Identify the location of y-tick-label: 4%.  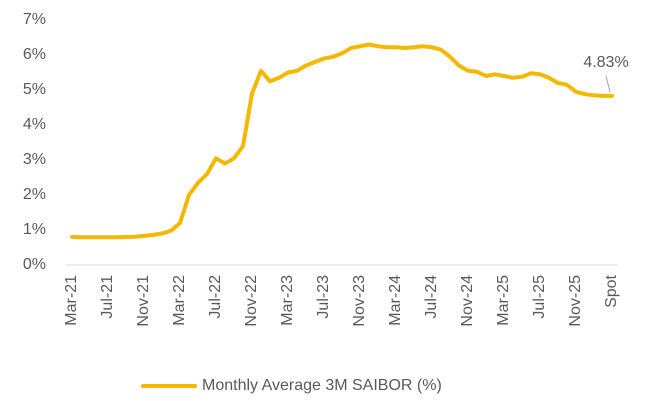
(34, 124).